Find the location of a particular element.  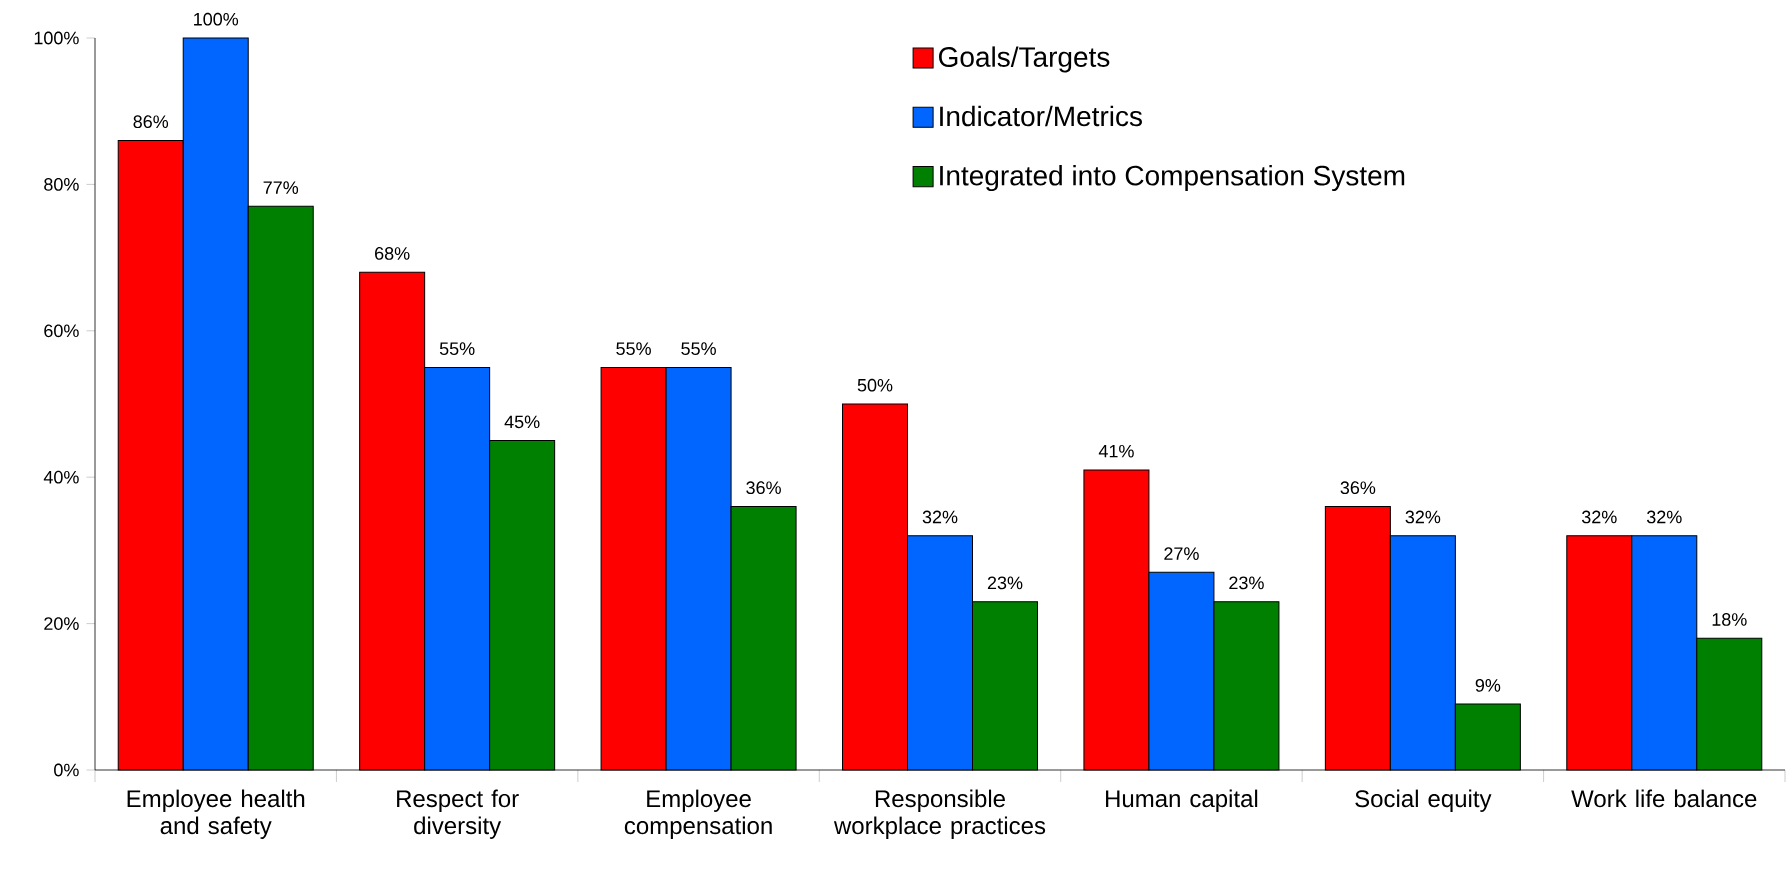

y-tick-label: 80% is located at coordinates (61, 184).